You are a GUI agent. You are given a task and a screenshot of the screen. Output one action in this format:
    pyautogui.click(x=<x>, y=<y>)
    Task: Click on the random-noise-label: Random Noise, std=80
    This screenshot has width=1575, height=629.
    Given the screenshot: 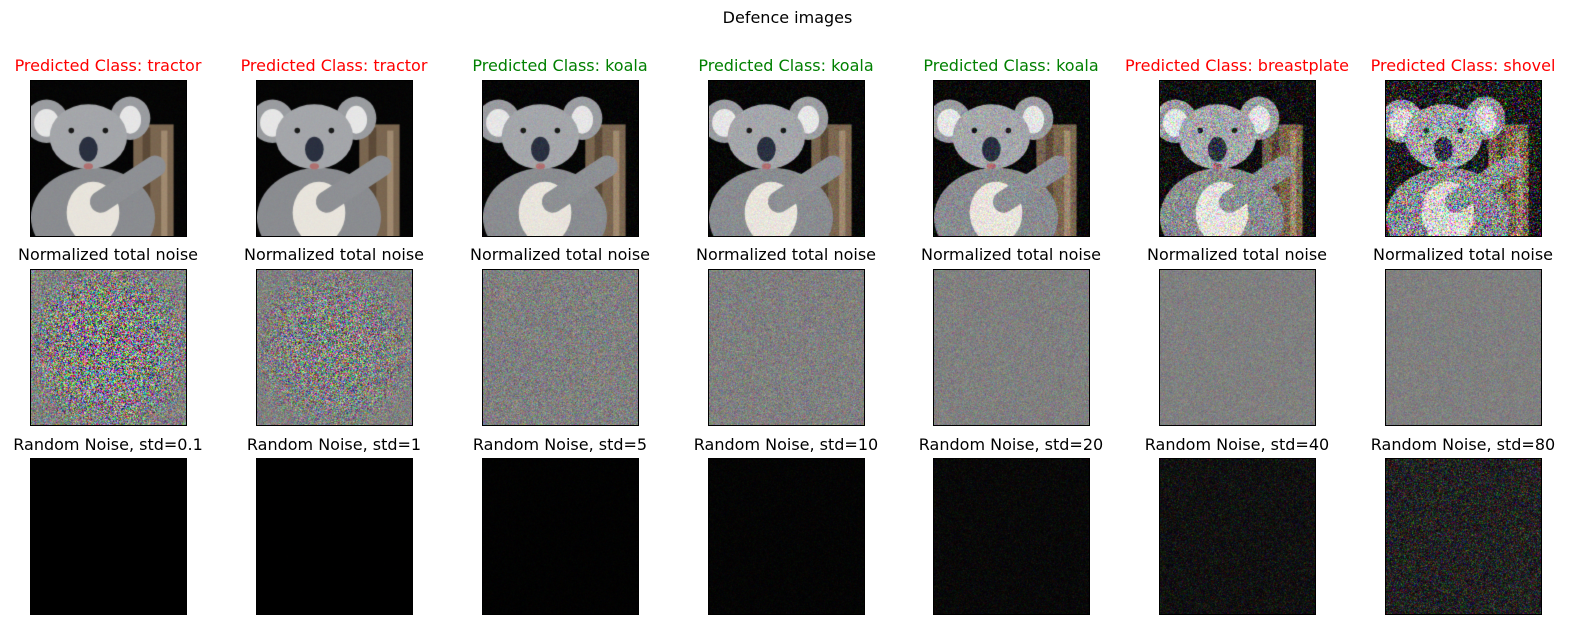 What is the action you would take?
    pyautogui.click(x=1463, y=444)
    